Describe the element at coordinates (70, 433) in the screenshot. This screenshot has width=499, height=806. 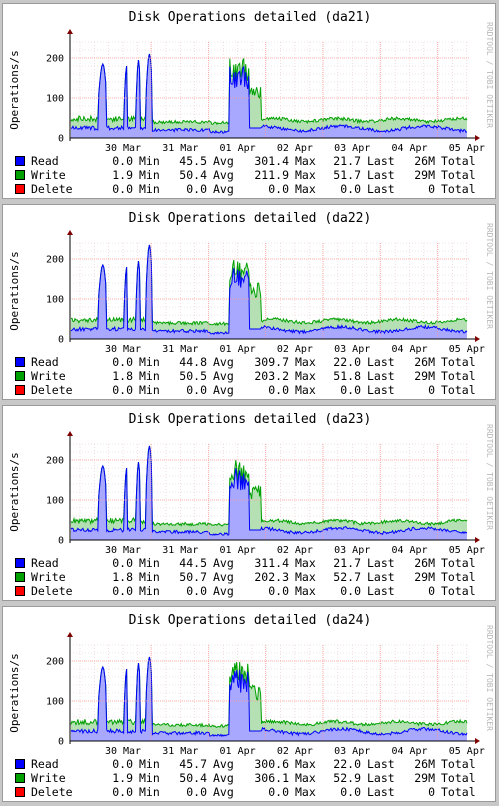
I see `y-axis-arrow` at that location.